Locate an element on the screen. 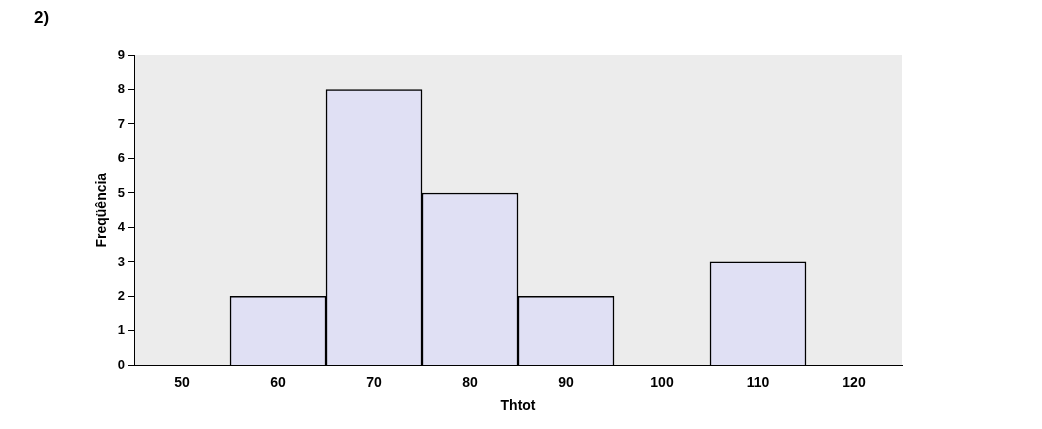 The image size is (1042, 429). chart-title: 2) is located at coordinates (42, 18).